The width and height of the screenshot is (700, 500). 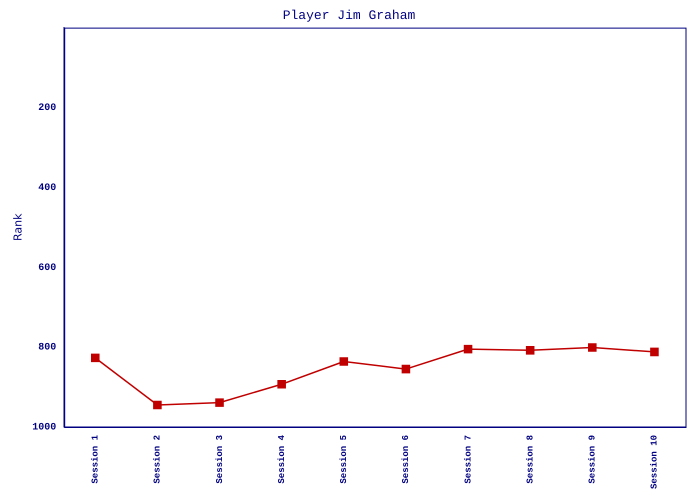 What do you see at coordinates (344, 459) in the screenshot?
I see `x-tick-label: Session 5` at bounding box center [344, 459].